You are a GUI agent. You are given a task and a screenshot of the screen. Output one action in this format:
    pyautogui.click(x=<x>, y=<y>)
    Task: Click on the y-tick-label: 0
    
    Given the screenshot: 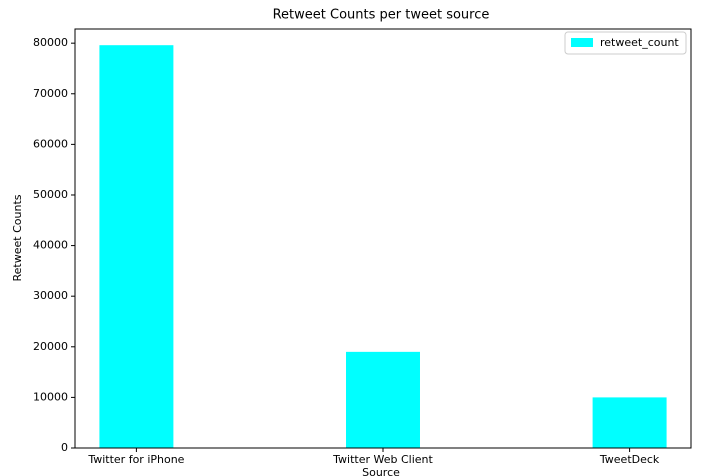 What is the action you would take?
    pyautogui.click(x=64, y=447)
    